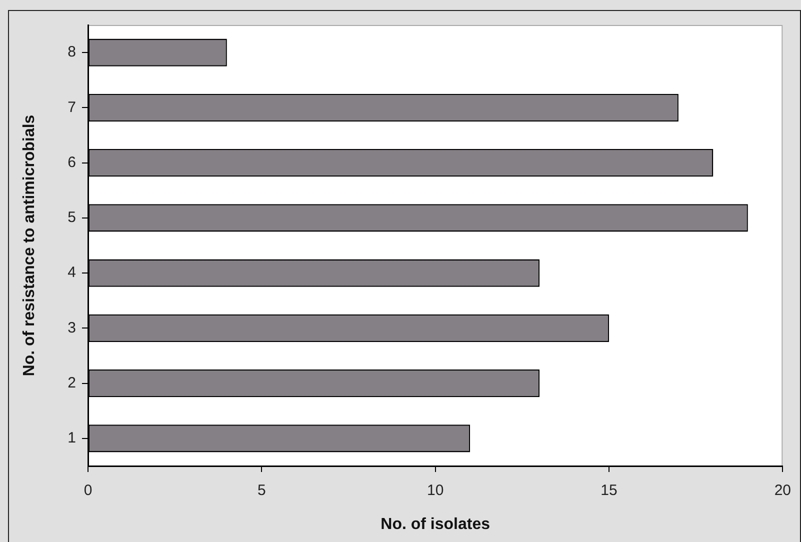 This screenshot has width=801, height=542. I want to click on y-tick-label: 5, so click(72, 217).